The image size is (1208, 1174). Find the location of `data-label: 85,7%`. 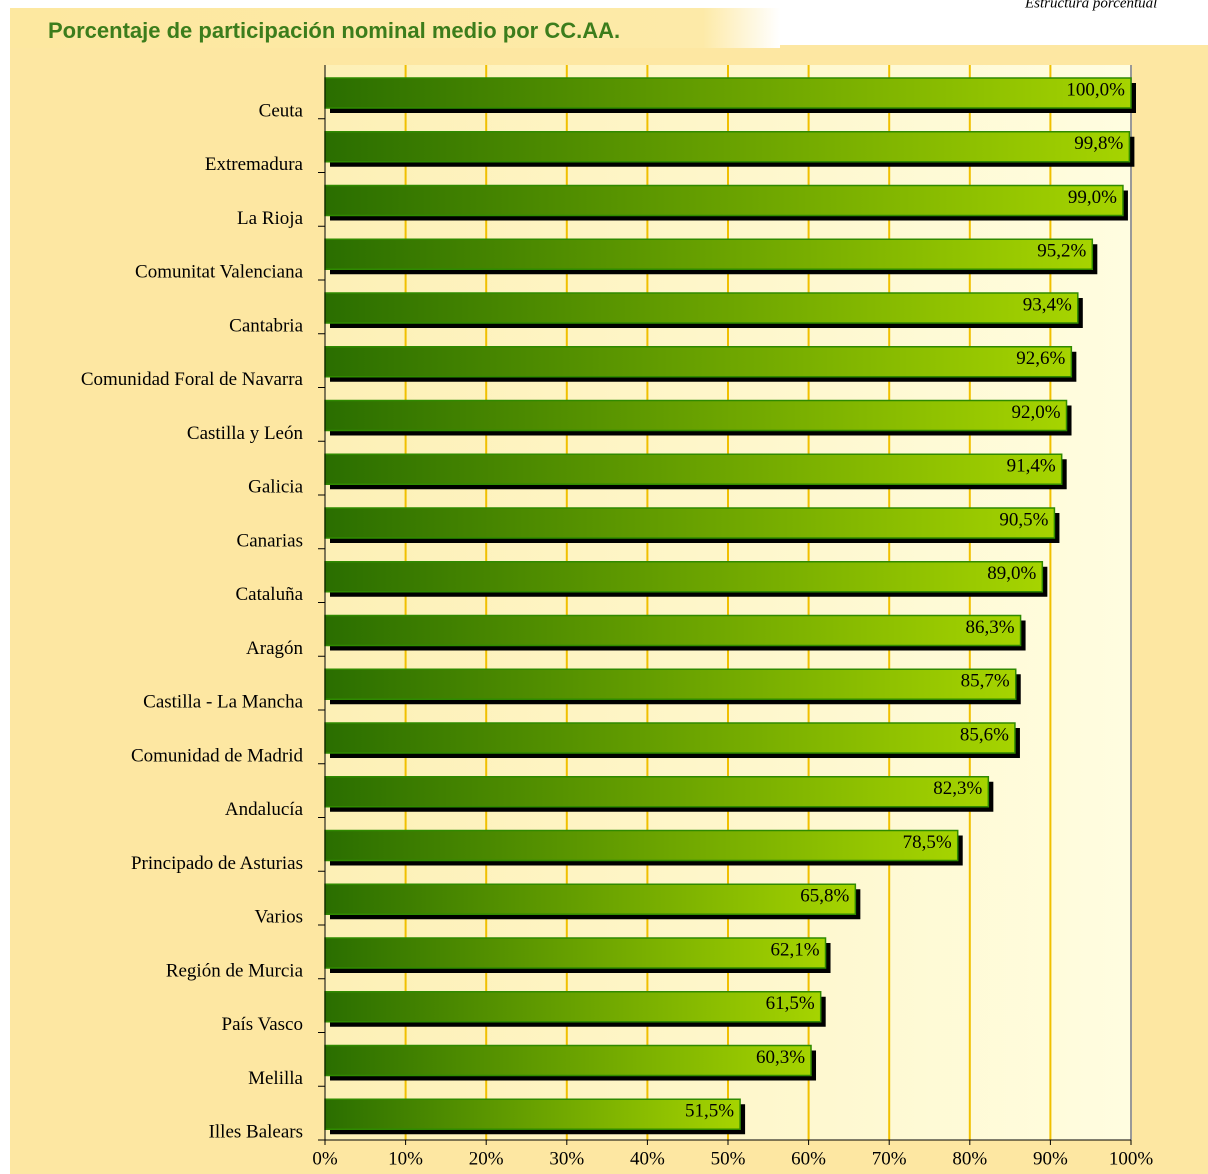

data-label: 85,7% is located at coordinates (985, 681).